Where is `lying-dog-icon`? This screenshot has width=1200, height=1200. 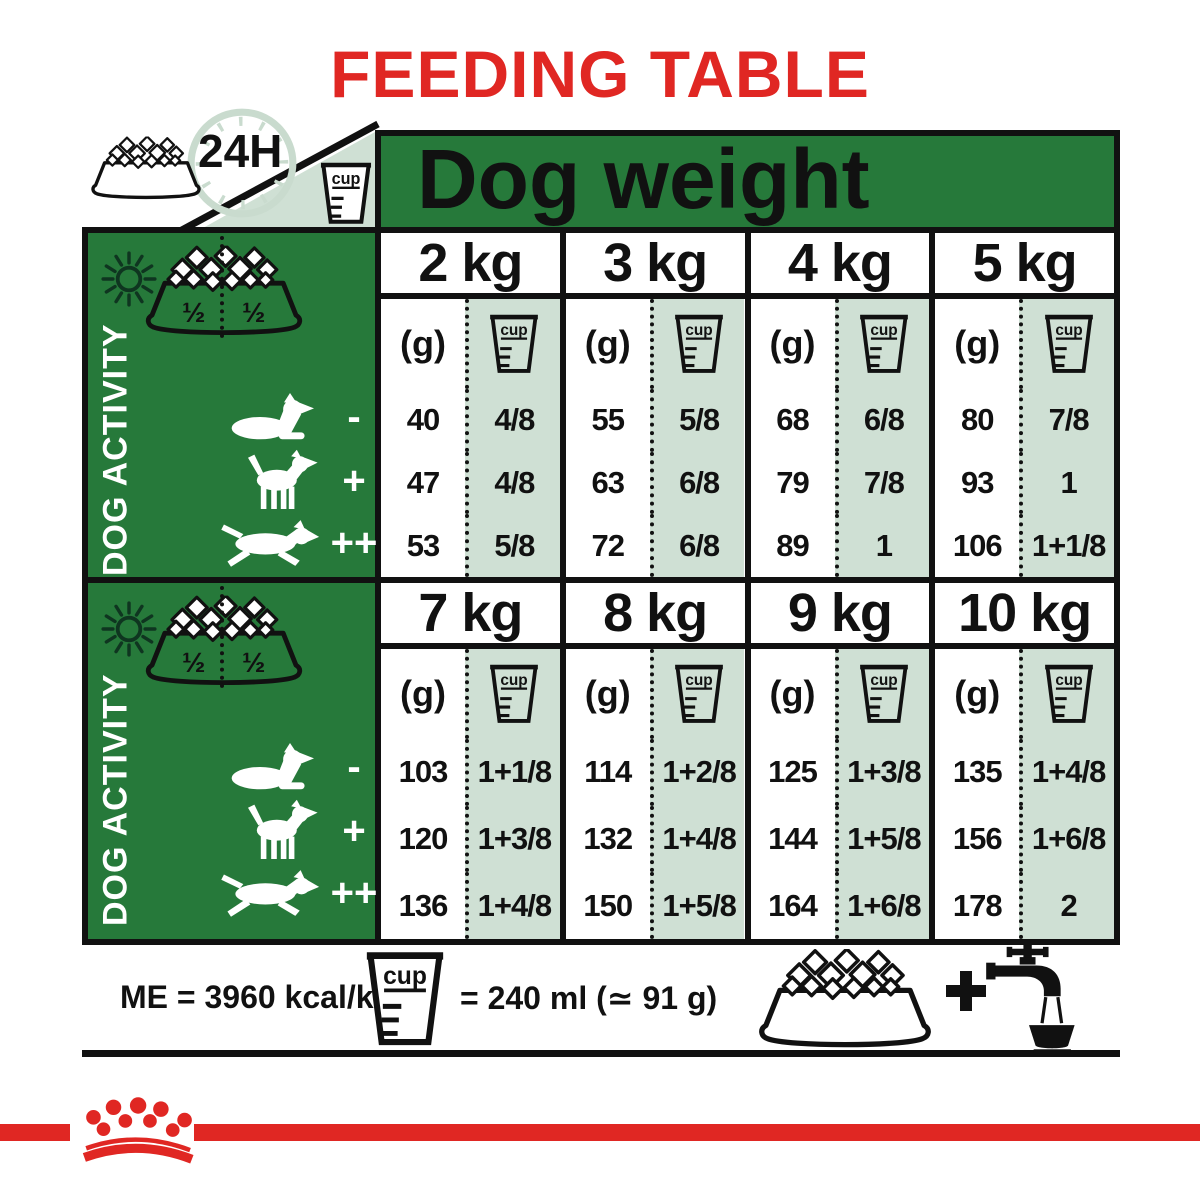
lying-dog-icon is located at coordinates (272, 767).